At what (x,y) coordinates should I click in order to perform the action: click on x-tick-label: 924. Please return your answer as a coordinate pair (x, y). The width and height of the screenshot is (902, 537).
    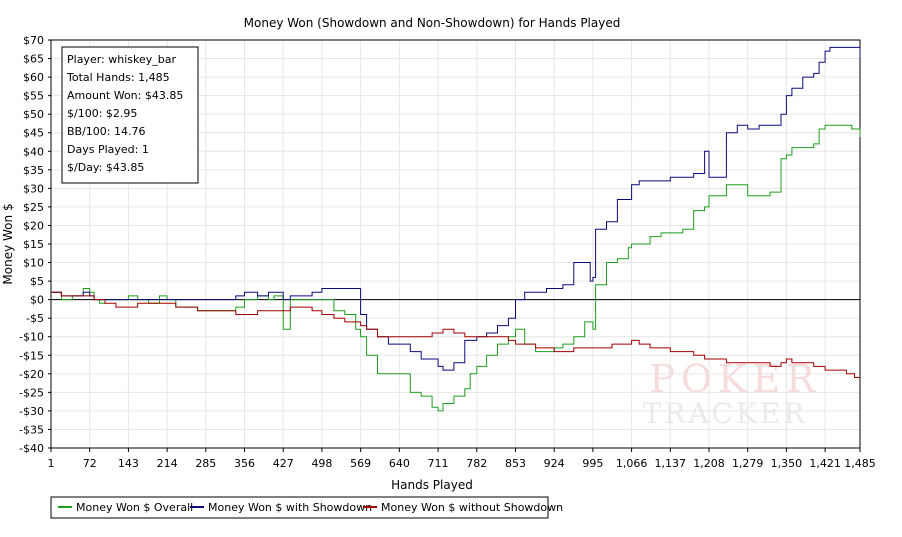
    Looking at the image, I should click on (554, 463).